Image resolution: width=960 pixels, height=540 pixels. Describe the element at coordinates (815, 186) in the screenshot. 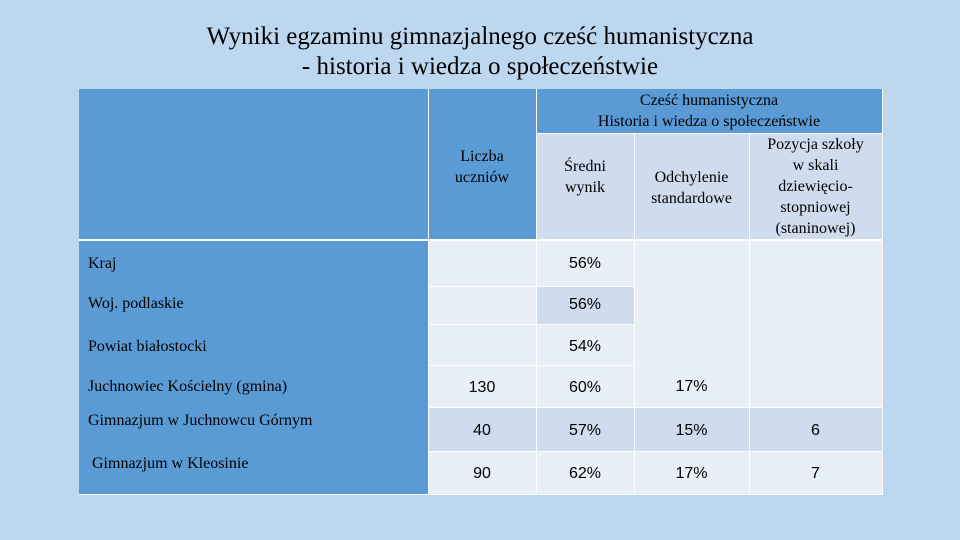

I see `col-pos-line-3: dziewięcio-` at that location.